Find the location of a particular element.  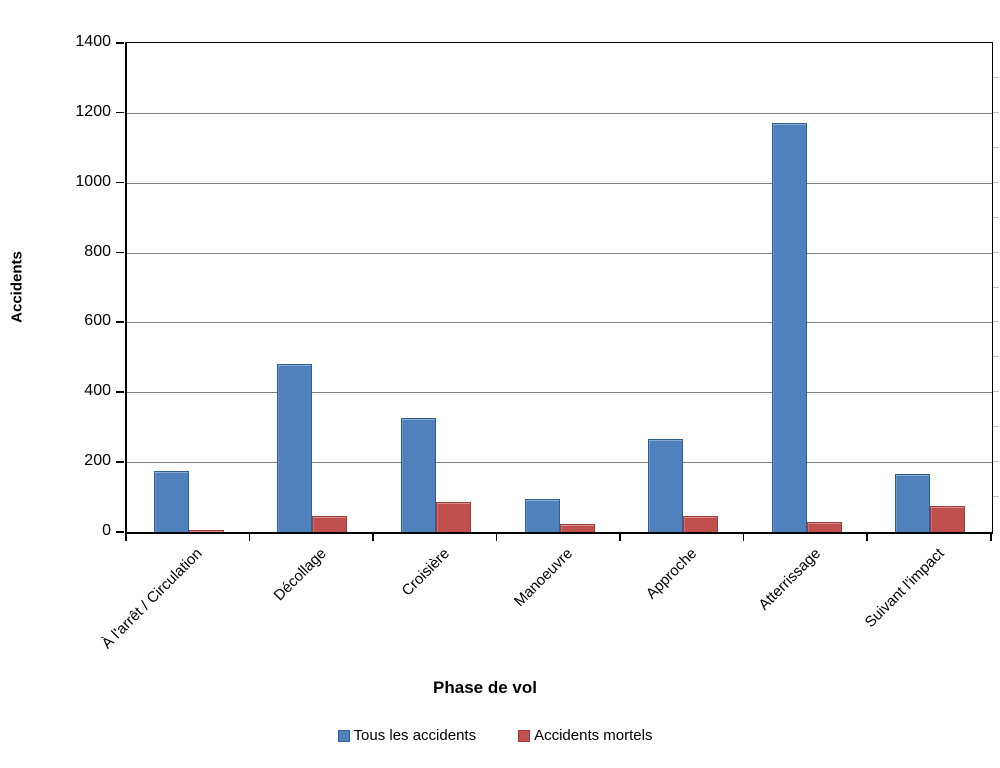

legend-item-accidents-mortels: Accidents mortels is located at coordinates (585, 735).